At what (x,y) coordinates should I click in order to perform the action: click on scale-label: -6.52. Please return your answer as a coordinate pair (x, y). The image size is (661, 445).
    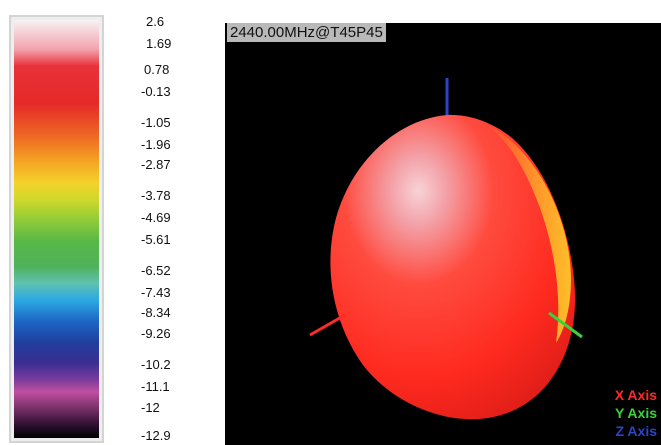
    Looking at the image, I should click on (156, 270).